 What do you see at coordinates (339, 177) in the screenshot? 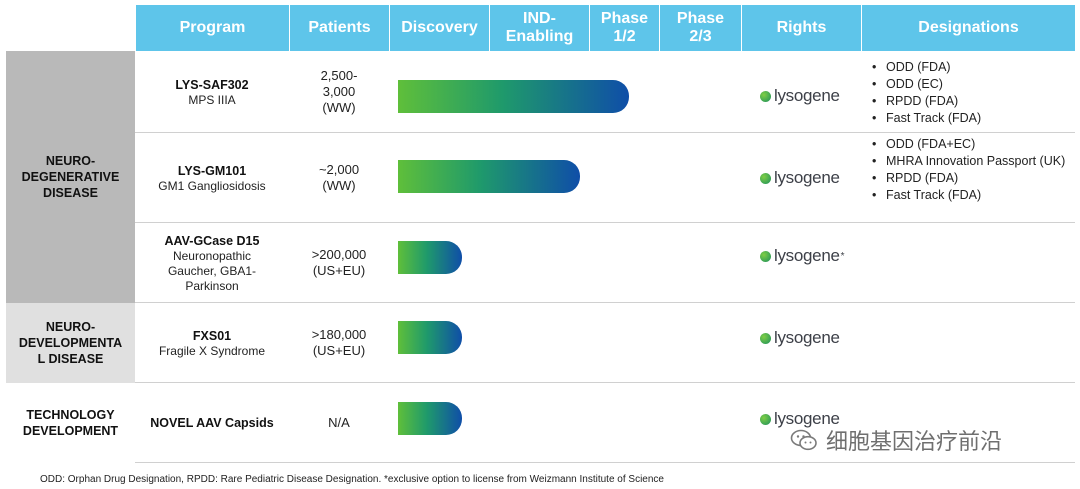
I see `patients-cell: ~2,000 (WW)` at bounding box center [339, 177].